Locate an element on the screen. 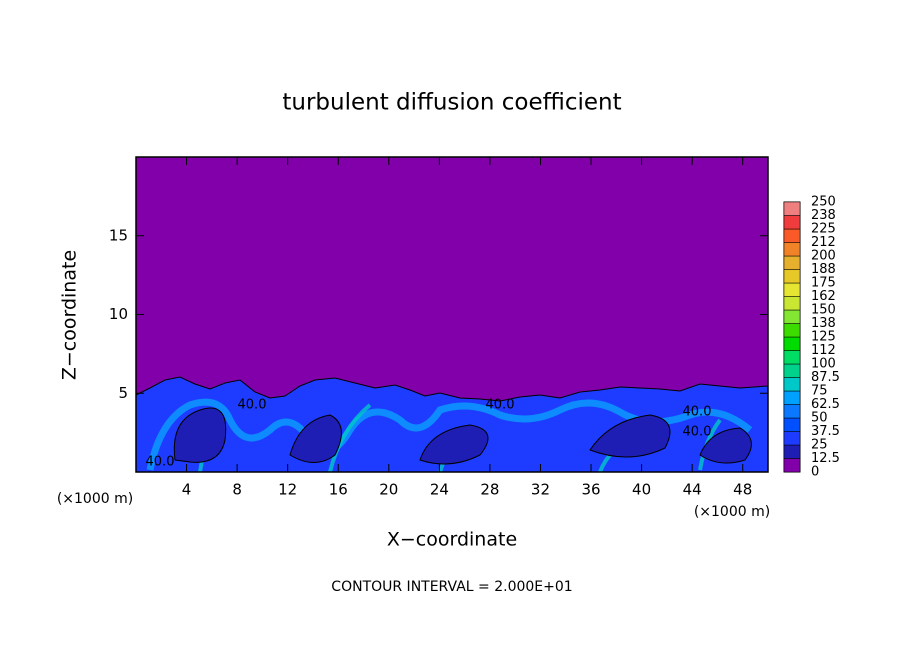 This screenshot has width=904, height=658. contour is located at coordinates (462, 436).